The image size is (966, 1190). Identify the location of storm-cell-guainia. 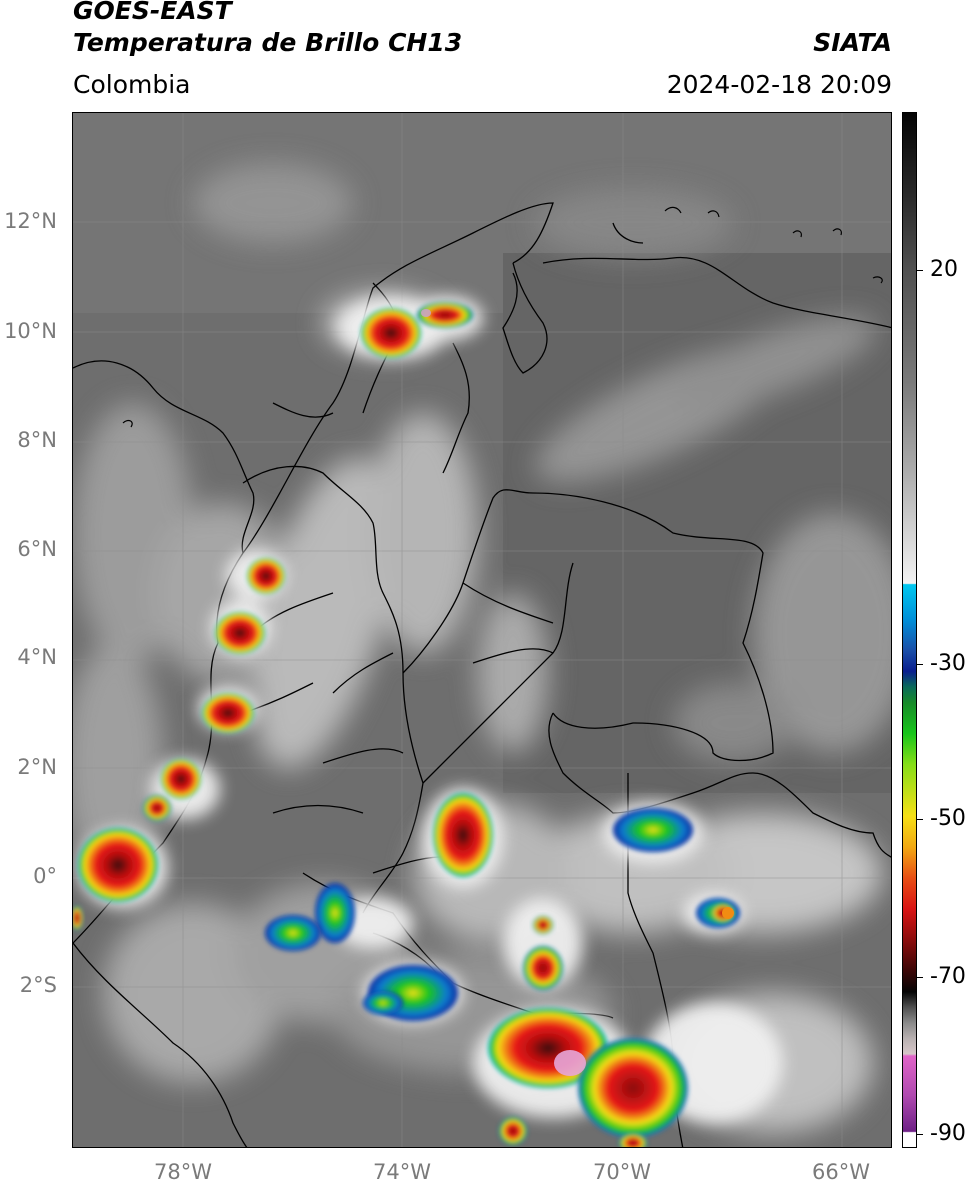
(653, 830).